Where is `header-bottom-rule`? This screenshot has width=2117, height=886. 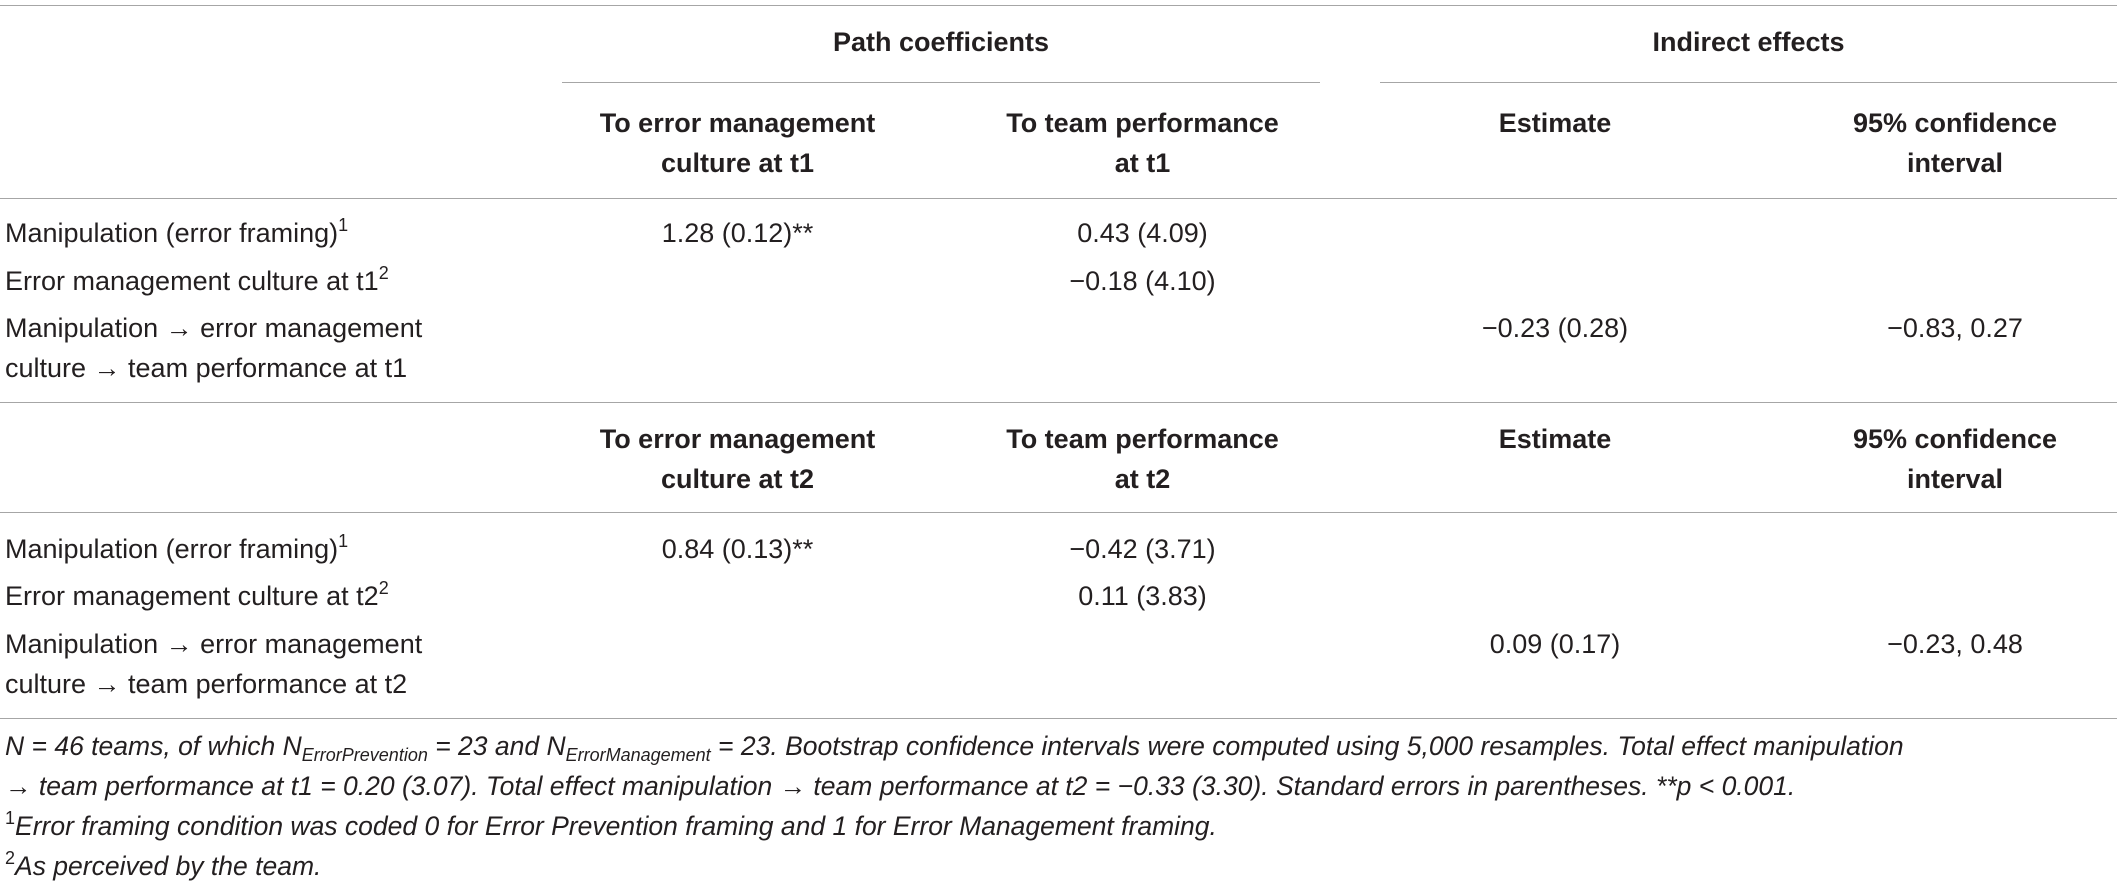
header-bottom-rule is located at coordinates (1058, 198).